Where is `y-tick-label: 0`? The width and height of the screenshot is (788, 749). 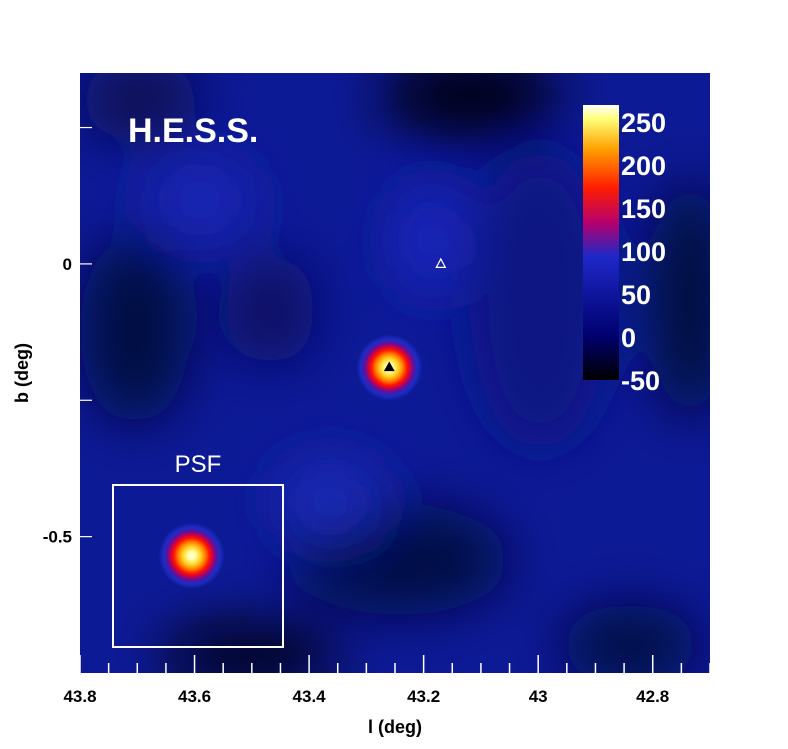
y-tick-label: 0 is located at coordinates (67, 264).